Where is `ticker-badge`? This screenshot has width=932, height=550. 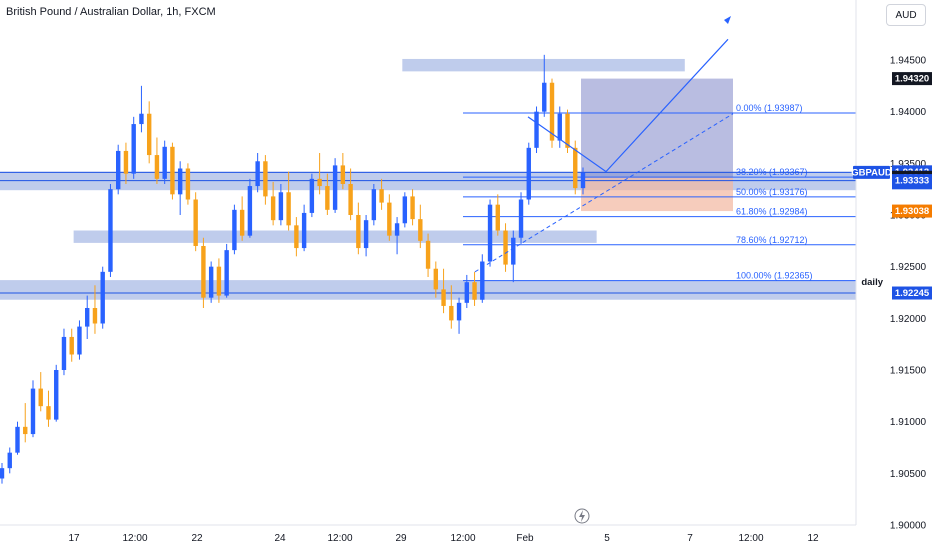 ticker-badge is located at coordinates (871, 172).